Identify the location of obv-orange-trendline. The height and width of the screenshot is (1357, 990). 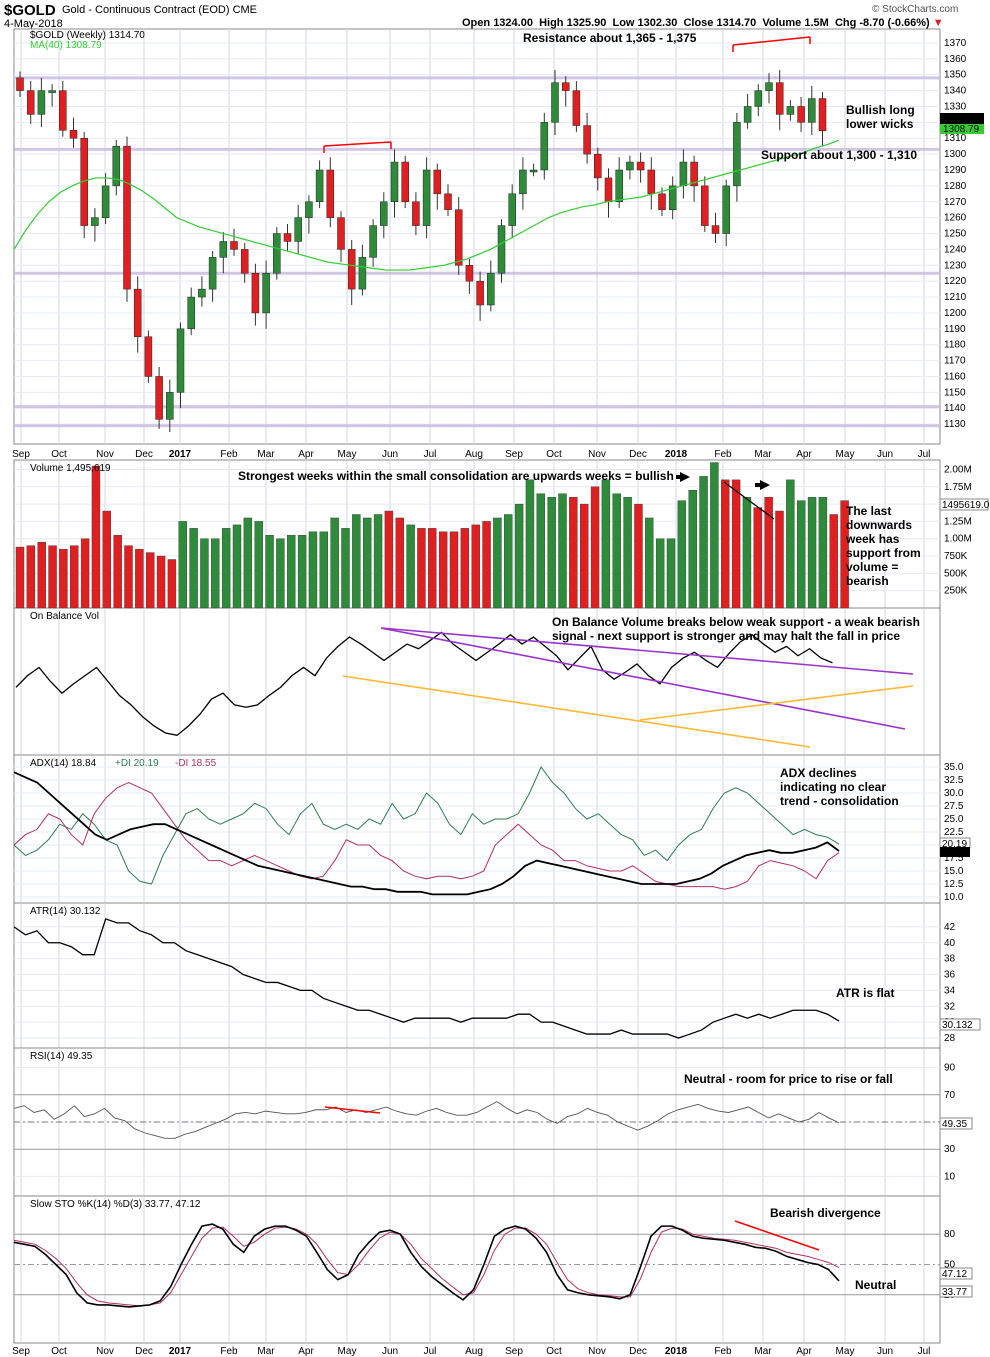
(576, 711).